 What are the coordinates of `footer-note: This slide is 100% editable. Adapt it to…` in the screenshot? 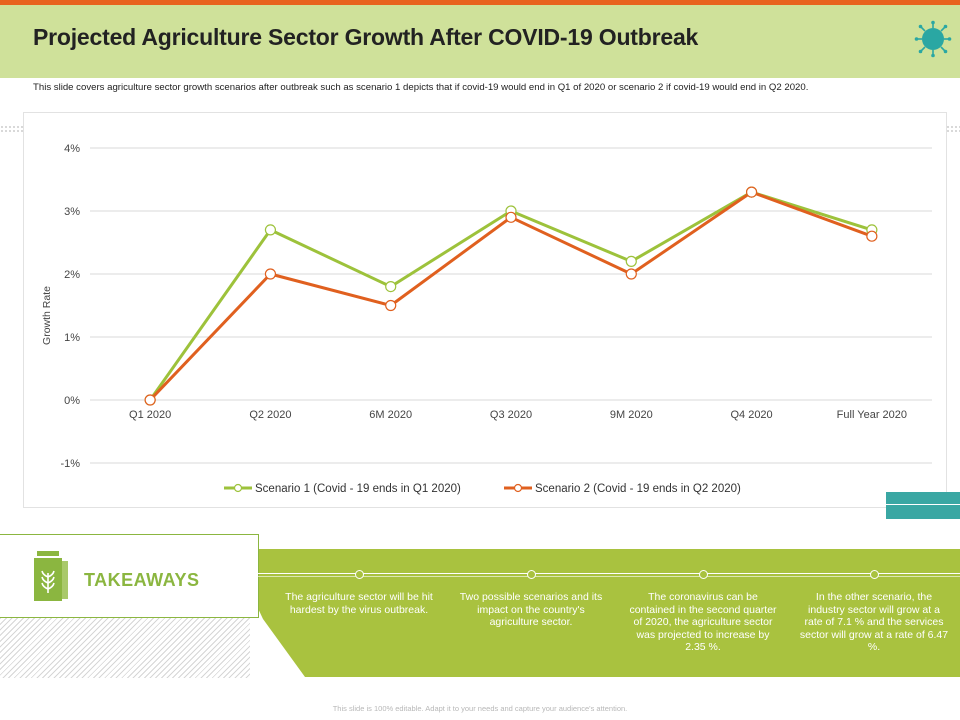 It's located at (480, 708).